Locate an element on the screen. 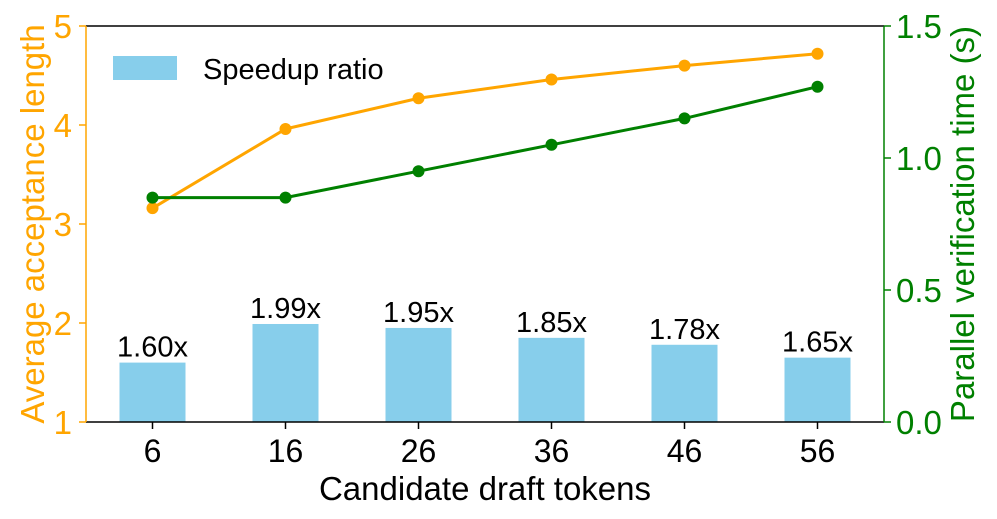 Image resolution: width=997 pixels, height=519 pixels. bar-value-label: 1.95x is located at coordinates (418, 313).